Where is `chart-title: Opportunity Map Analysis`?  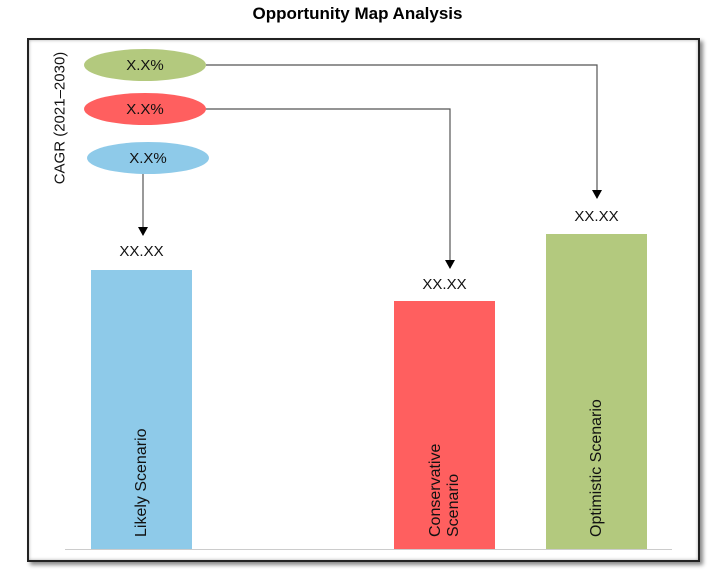
chart-title: Opportunity Map Analysis is located at coordinates (357, 13).